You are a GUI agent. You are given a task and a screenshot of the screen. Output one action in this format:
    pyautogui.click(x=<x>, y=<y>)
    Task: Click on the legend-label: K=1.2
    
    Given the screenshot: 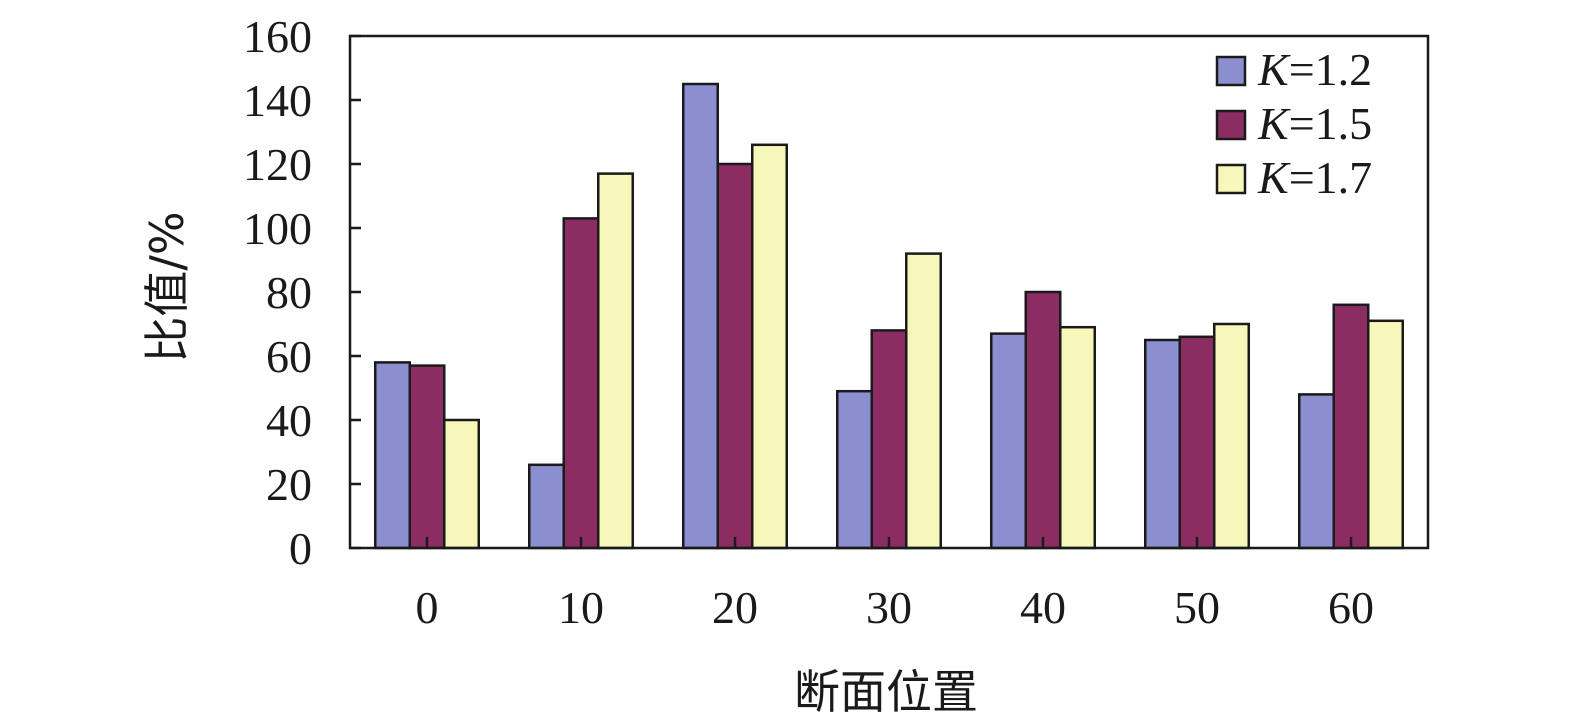 What is the action you would take?
    pyautogui.click(x=1314, y=69)
    